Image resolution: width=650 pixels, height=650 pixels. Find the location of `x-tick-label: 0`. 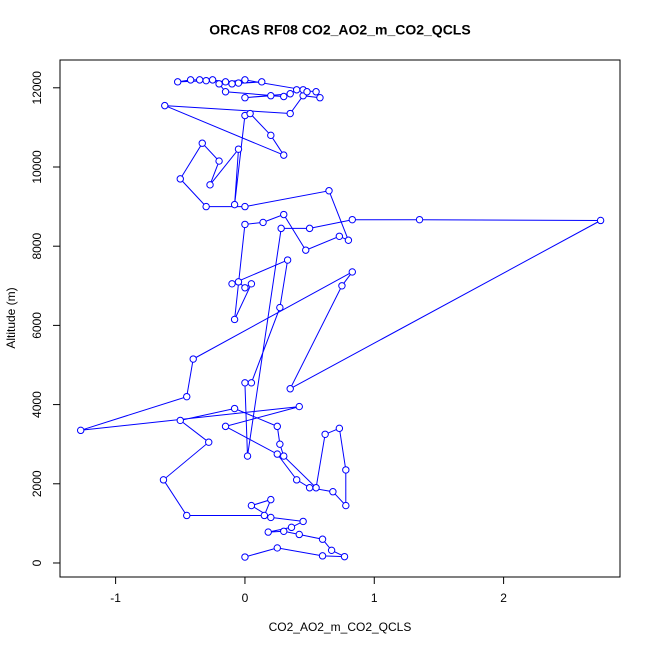

x-tick-label: 0 is located at coordinates (245, 598).